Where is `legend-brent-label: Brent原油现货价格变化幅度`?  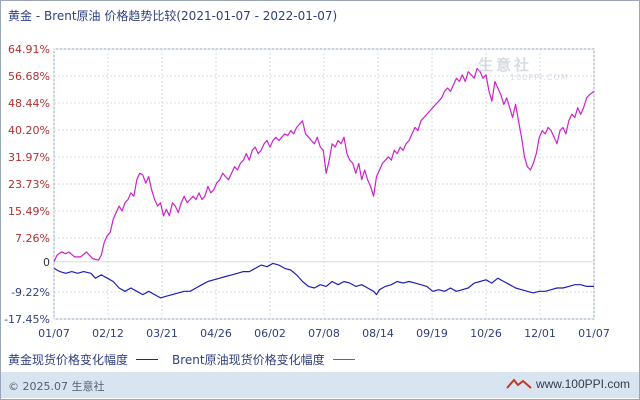 legend-brent-label: Brent原油现货价格变化幅度 is located at coordinates (248, 360).